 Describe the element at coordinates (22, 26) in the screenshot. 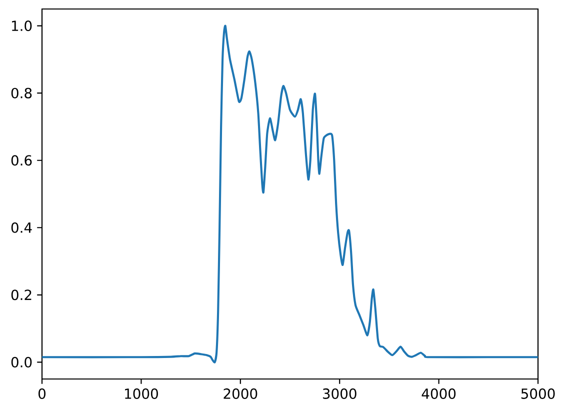

I see `y-tick-label: 1.0` at that location.